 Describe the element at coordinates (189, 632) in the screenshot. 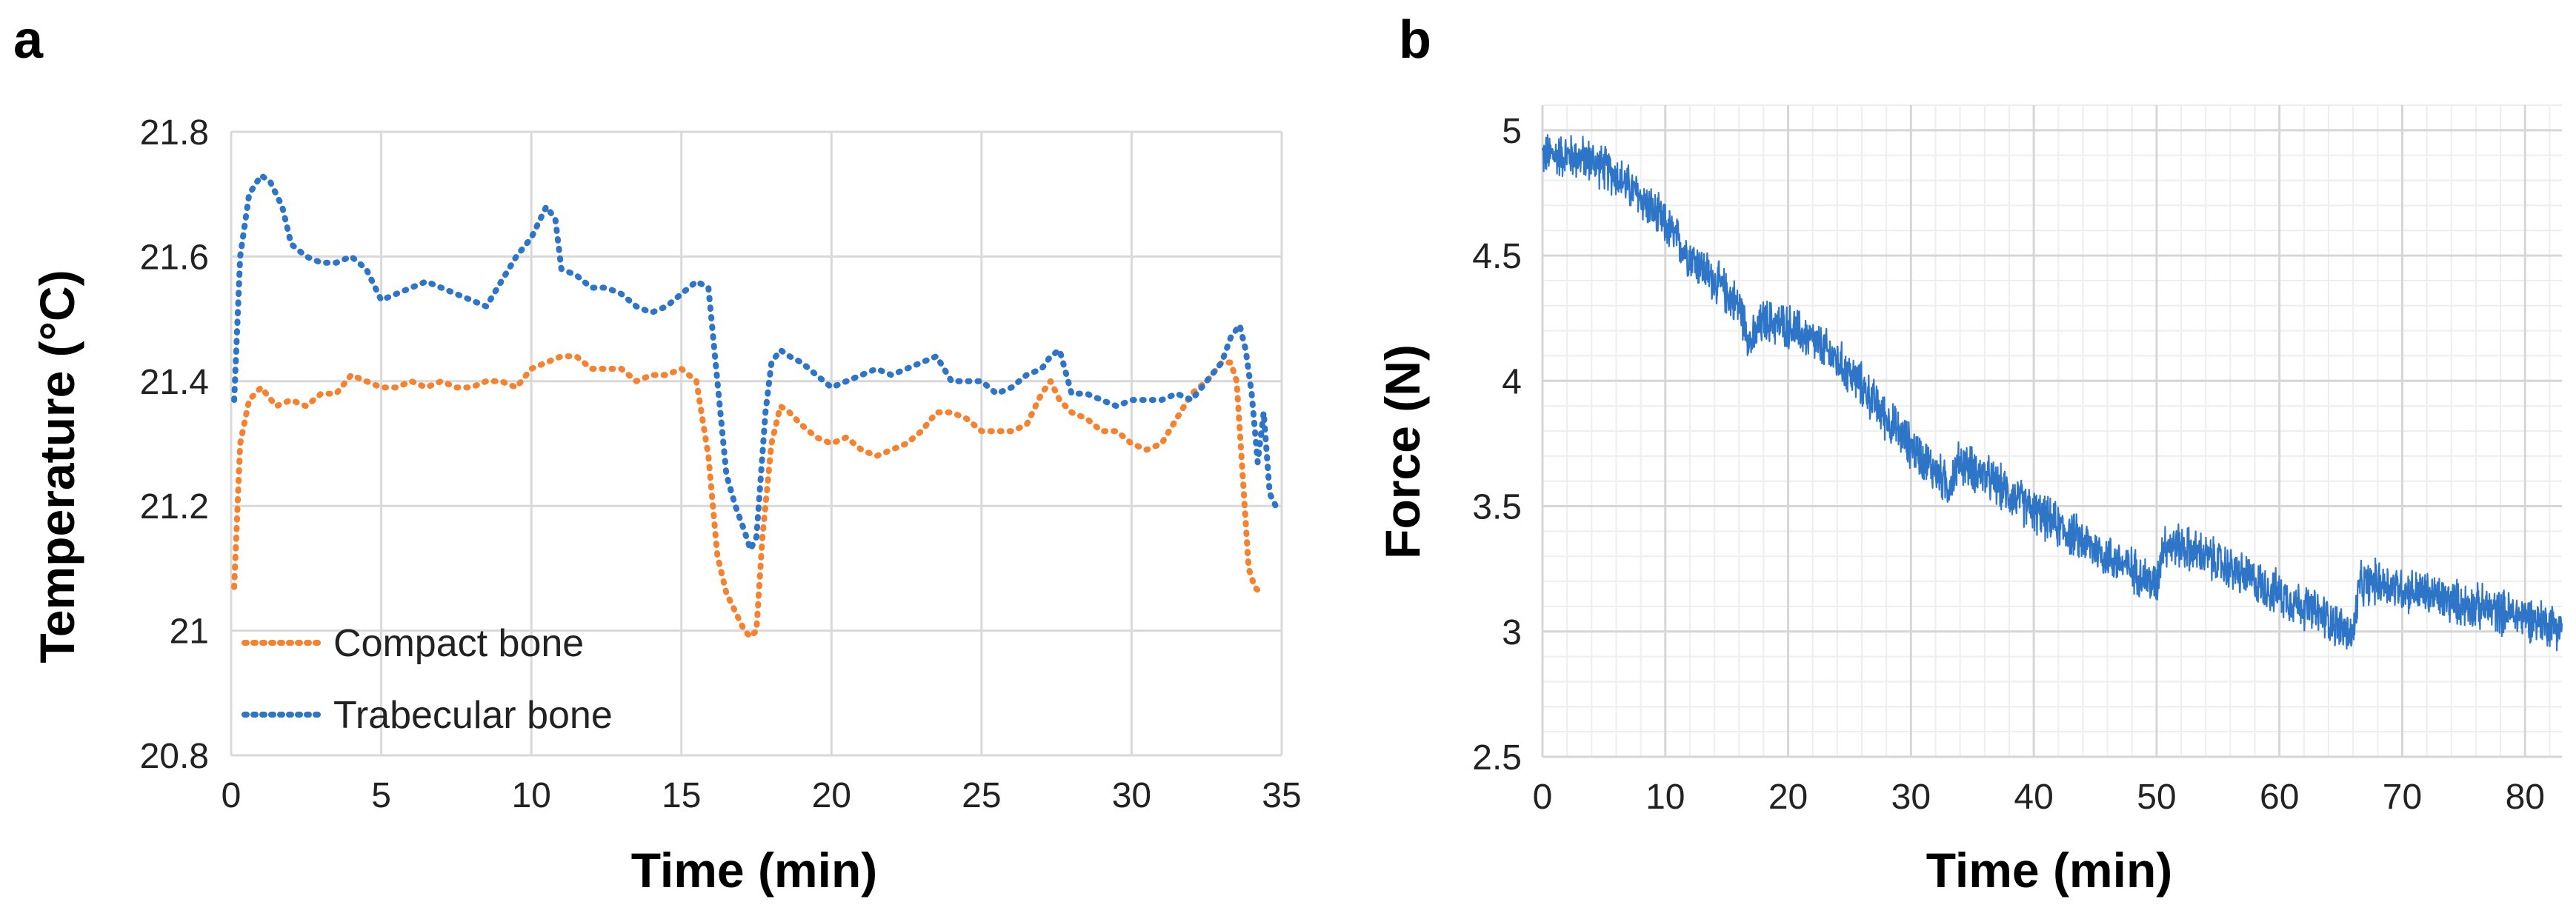

I see `a-y-tick-label: 21` at that location.